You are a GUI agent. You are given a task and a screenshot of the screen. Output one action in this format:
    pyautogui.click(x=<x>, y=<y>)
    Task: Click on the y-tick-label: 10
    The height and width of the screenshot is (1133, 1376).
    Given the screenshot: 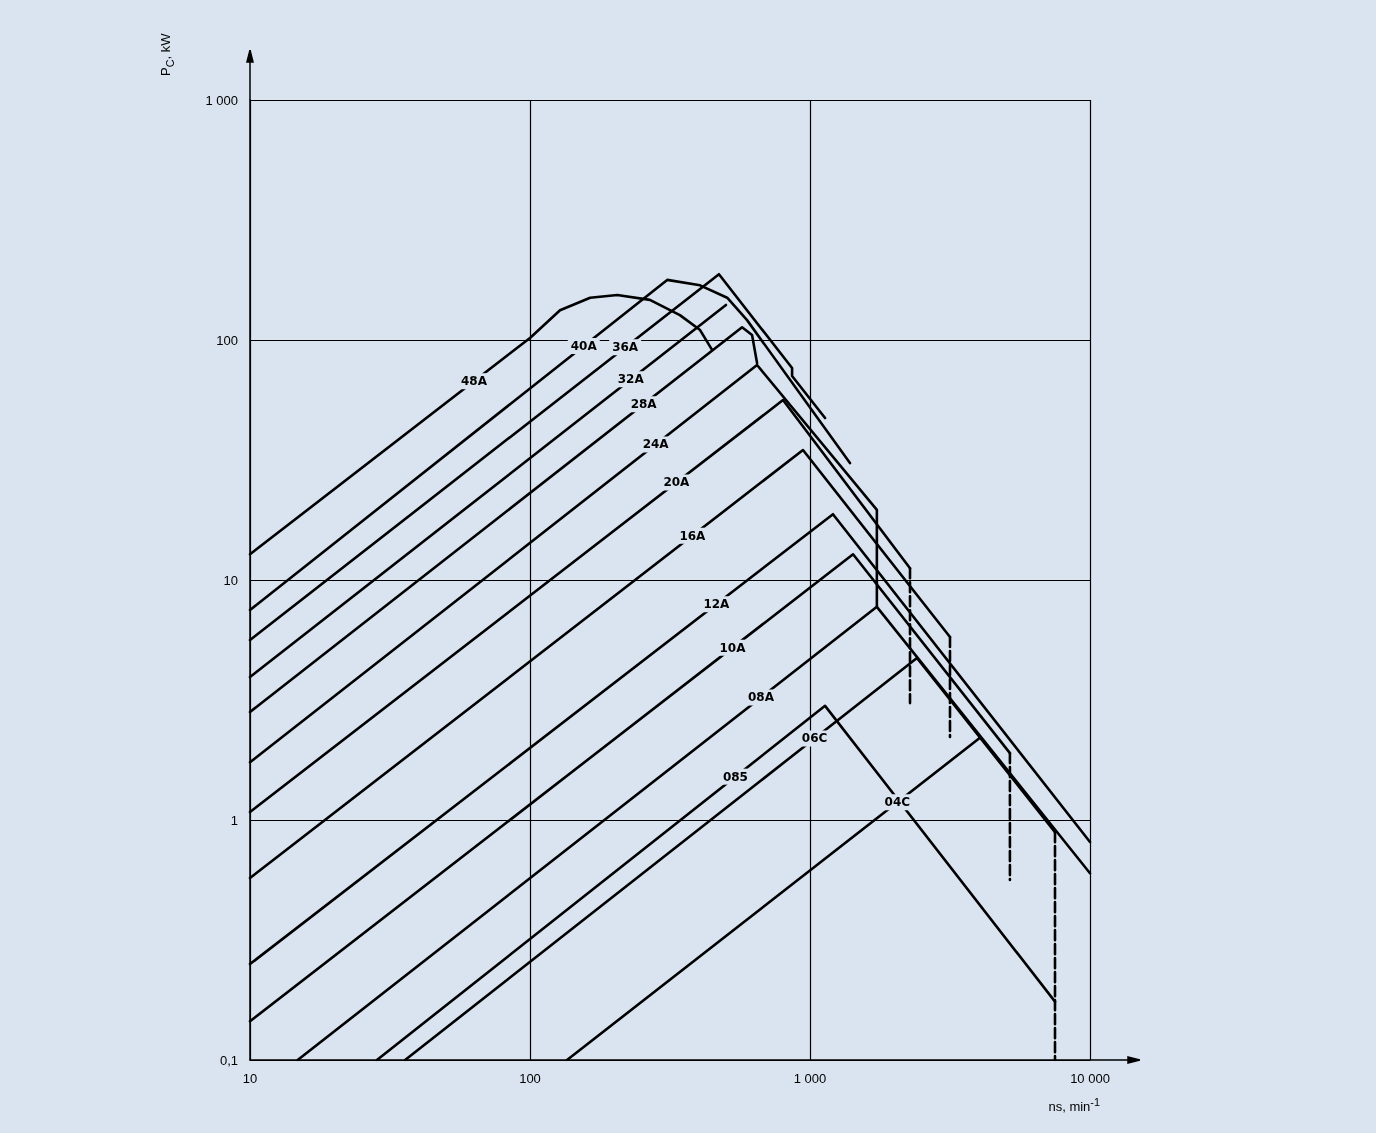 What is the action you would take?
    pyautogui.click(x=230, y=580)
    